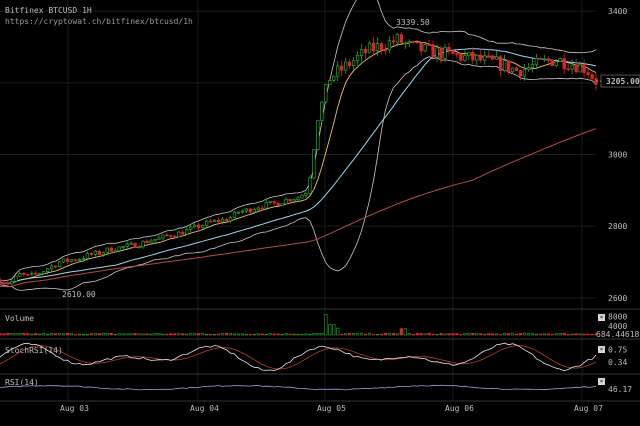 The height and width of the screenshot is (426, 640). I want to click on stochrsi-close-icon: ×, so click(601, 349).